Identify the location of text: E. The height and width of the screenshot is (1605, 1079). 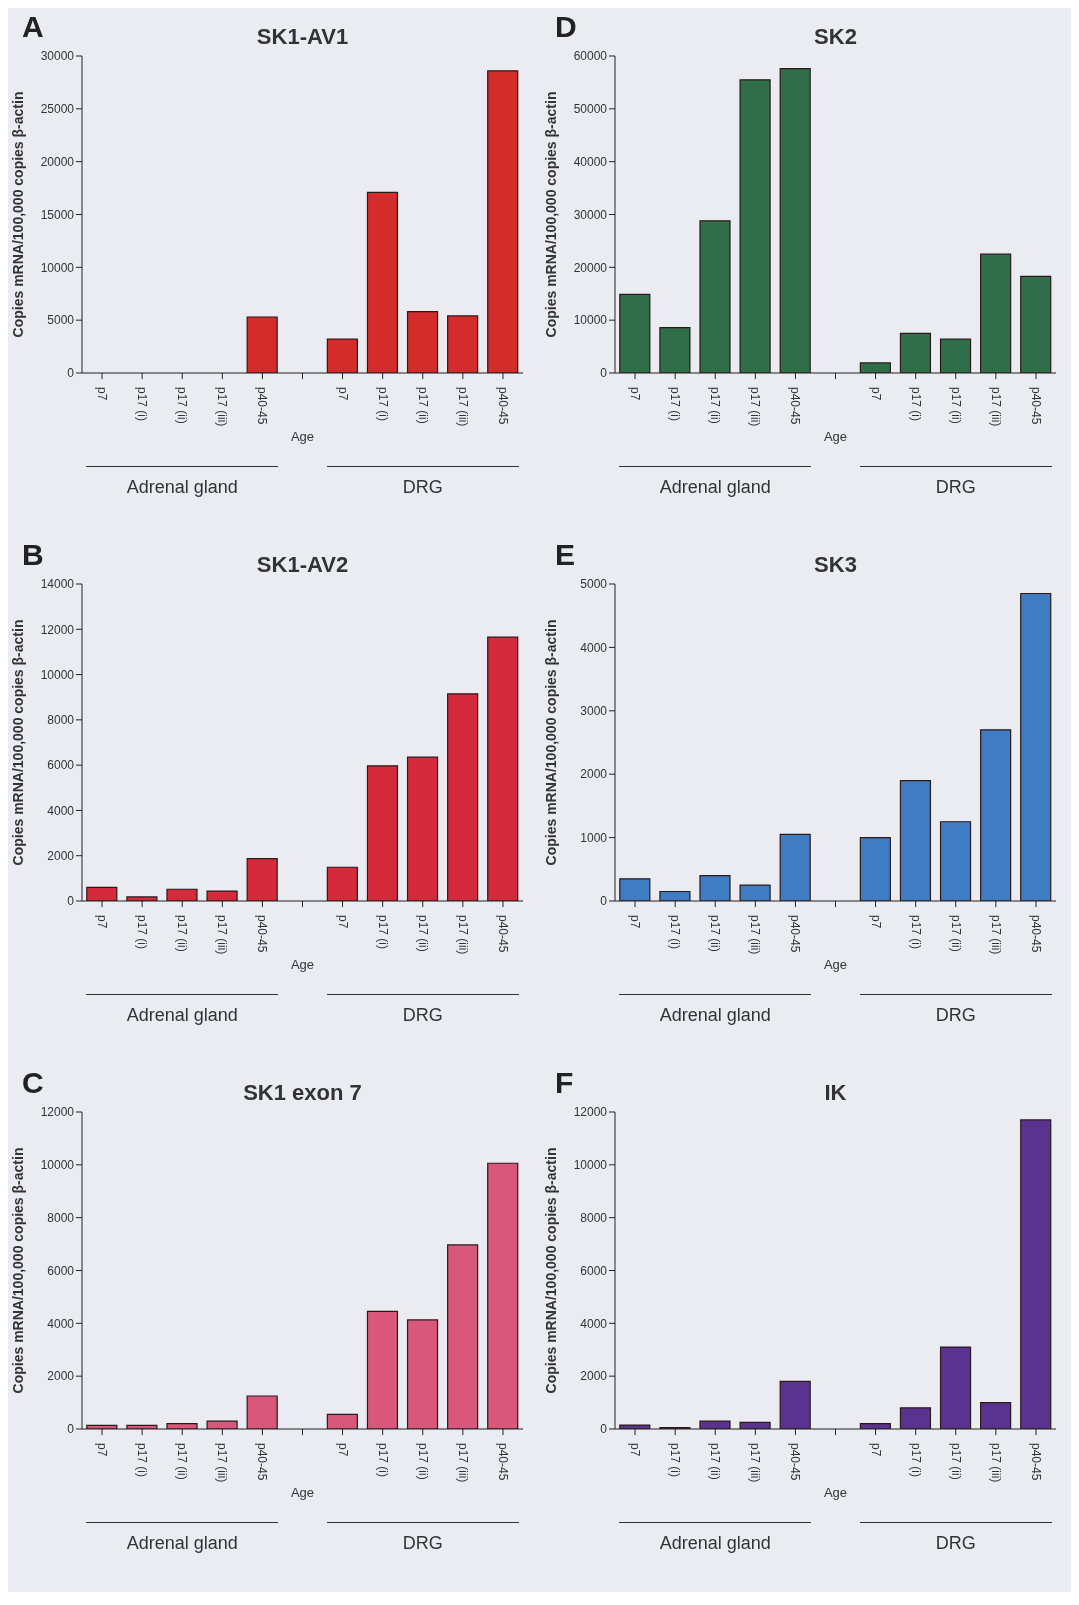
(565, 555).